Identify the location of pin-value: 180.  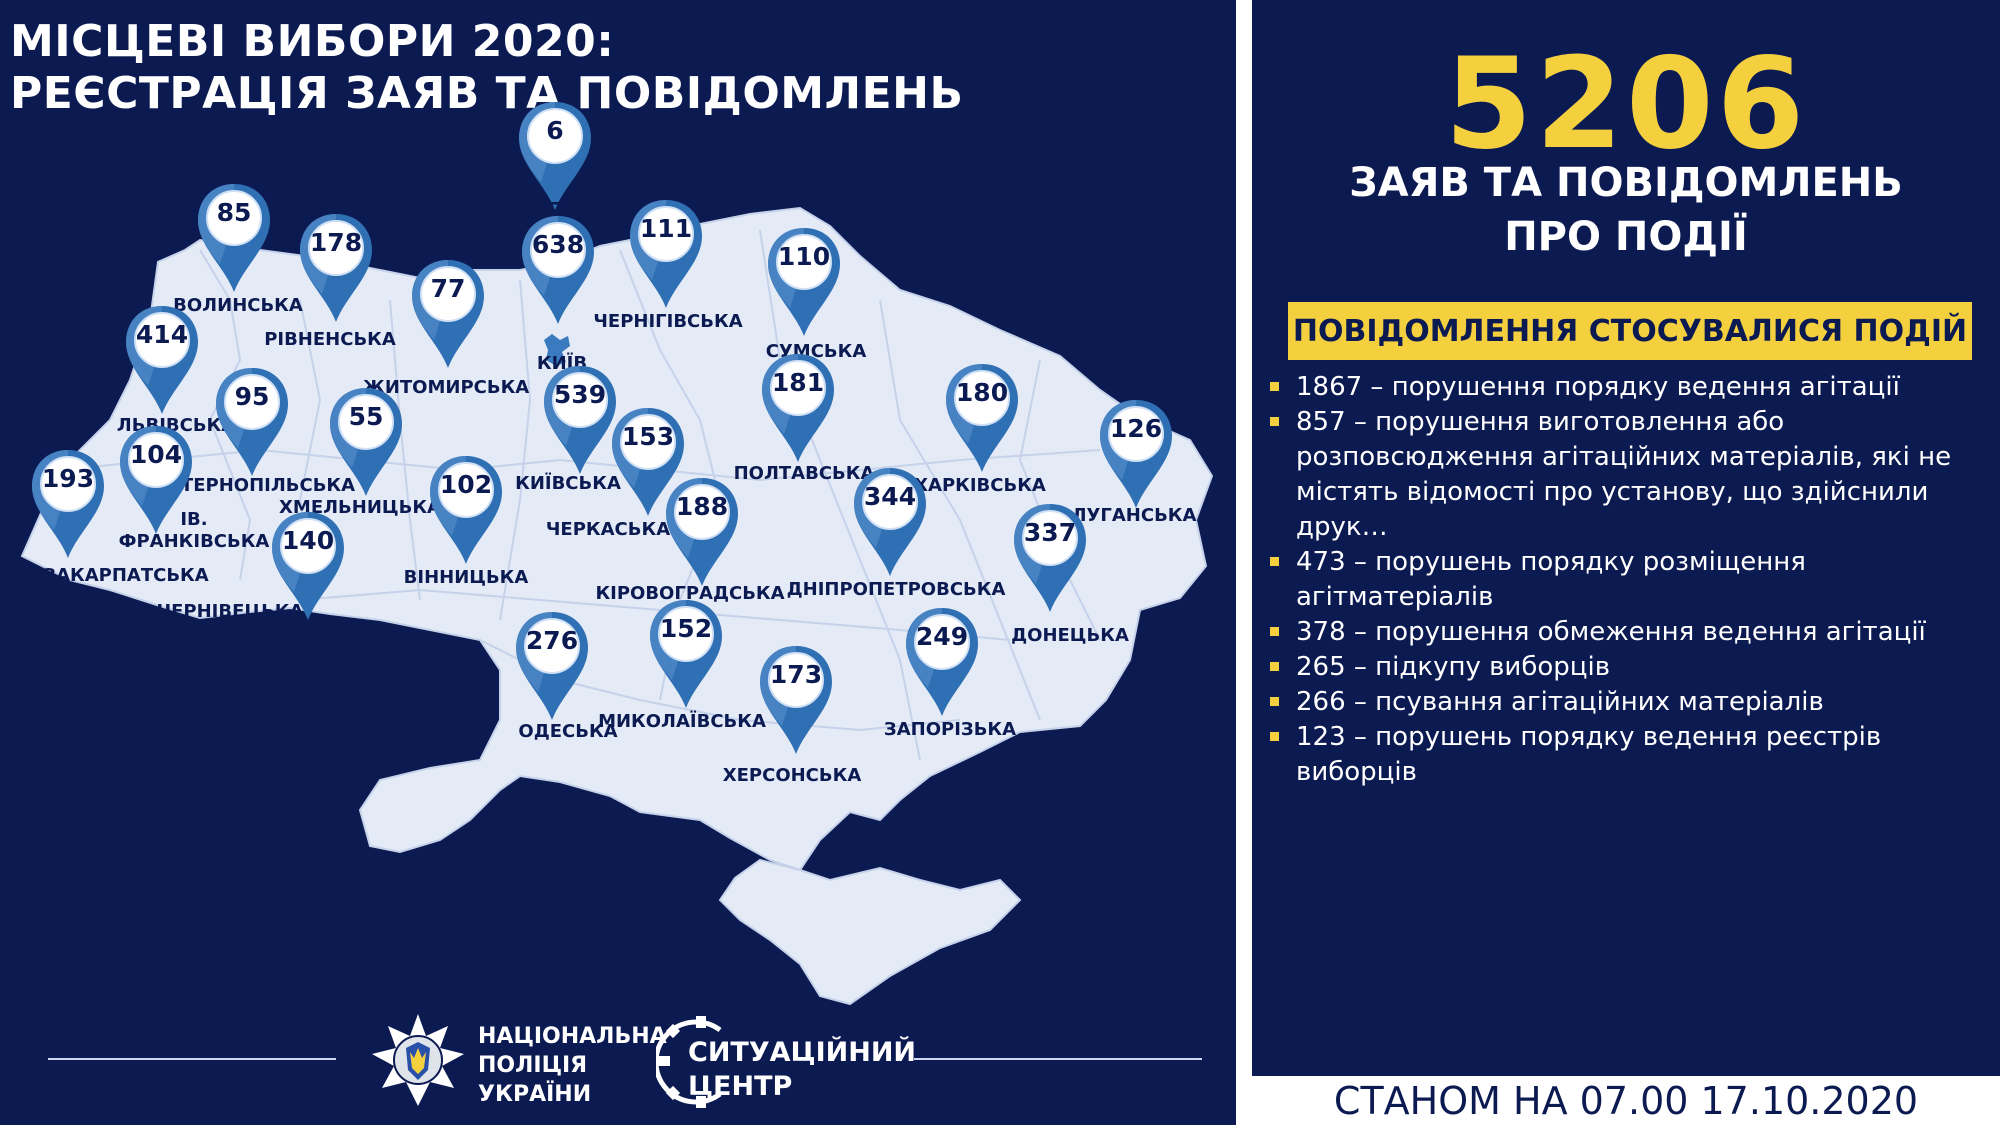
(982, 392).